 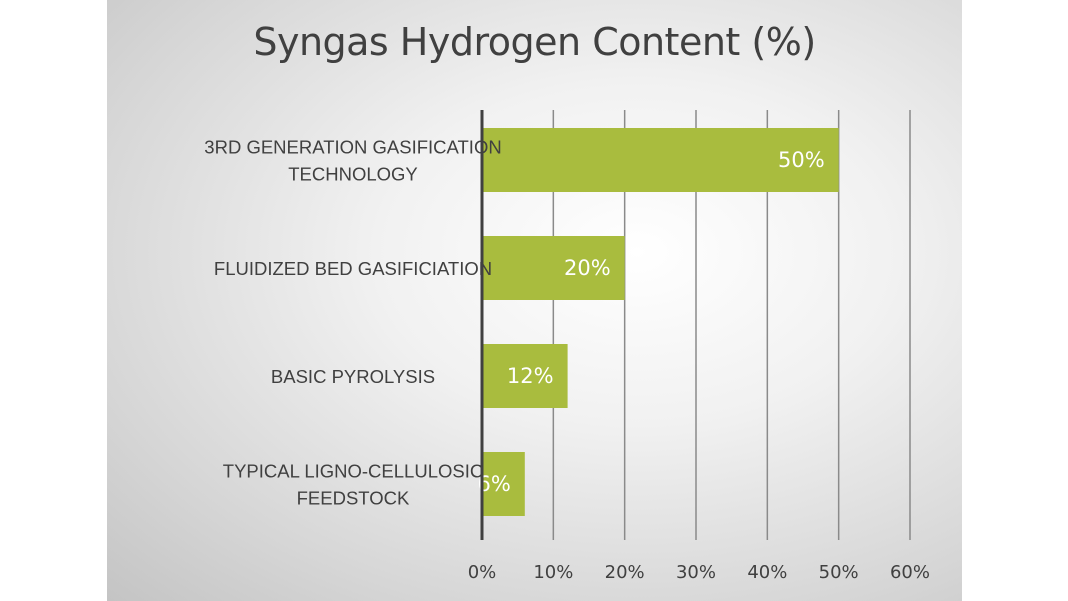 I want to click on category-label-1: FLUIDIZED BED GASIFICIATION, so click(x=353, y=268).